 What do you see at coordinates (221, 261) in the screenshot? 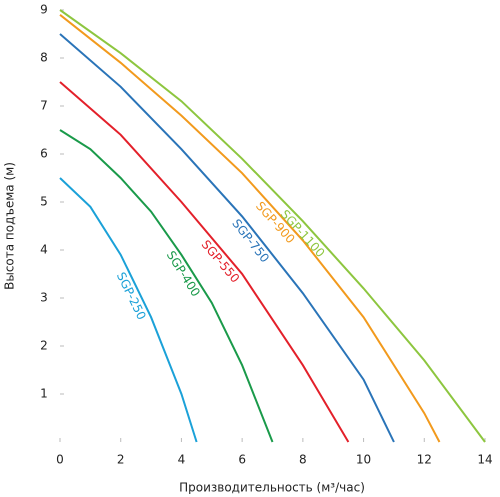
I see `series-label: SGP-550` at bounding box center [221, 261].